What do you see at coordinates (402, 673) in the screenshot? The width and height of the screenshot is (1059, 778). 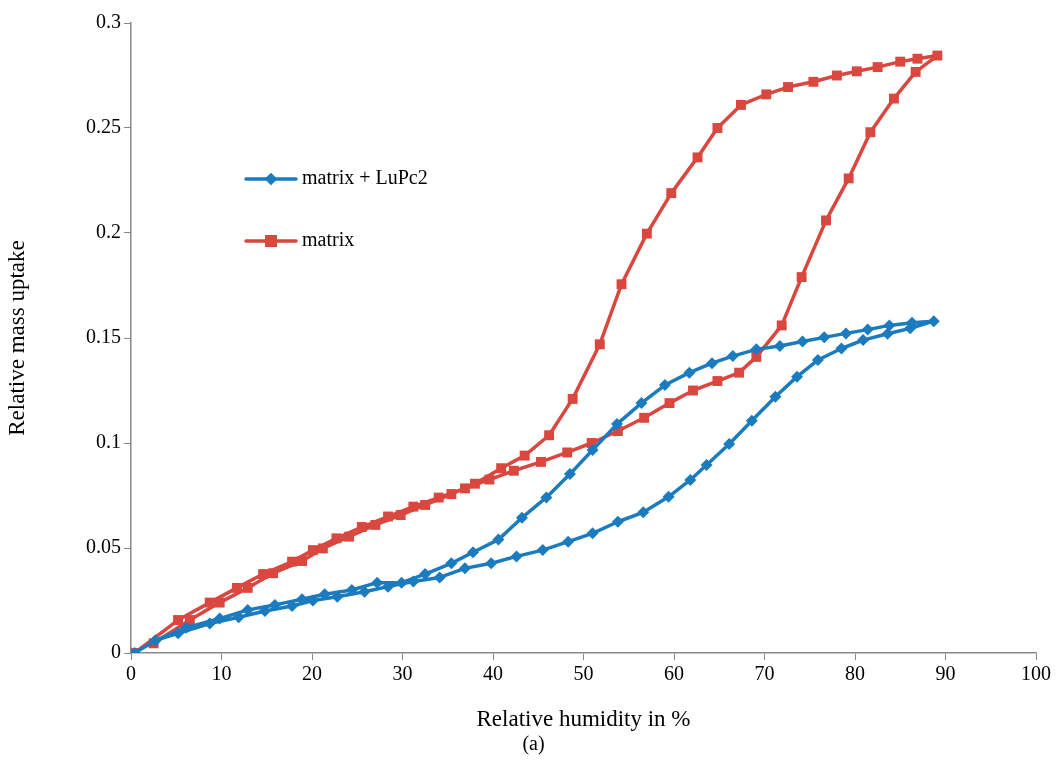 I see `x-tick-label: 30` at bounding box center [402, 673].